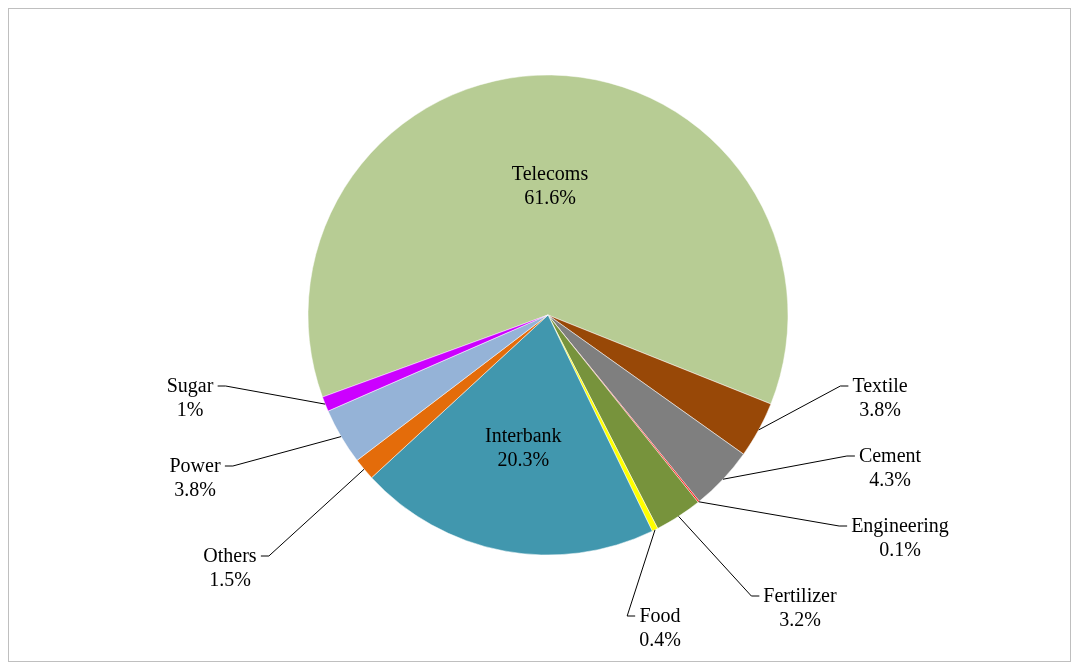 This screenshot has width=1079, height=670. Describe the element at coordinates (800, 595) in the screenshot. I see `slice-label: Fertilizer` at that location.